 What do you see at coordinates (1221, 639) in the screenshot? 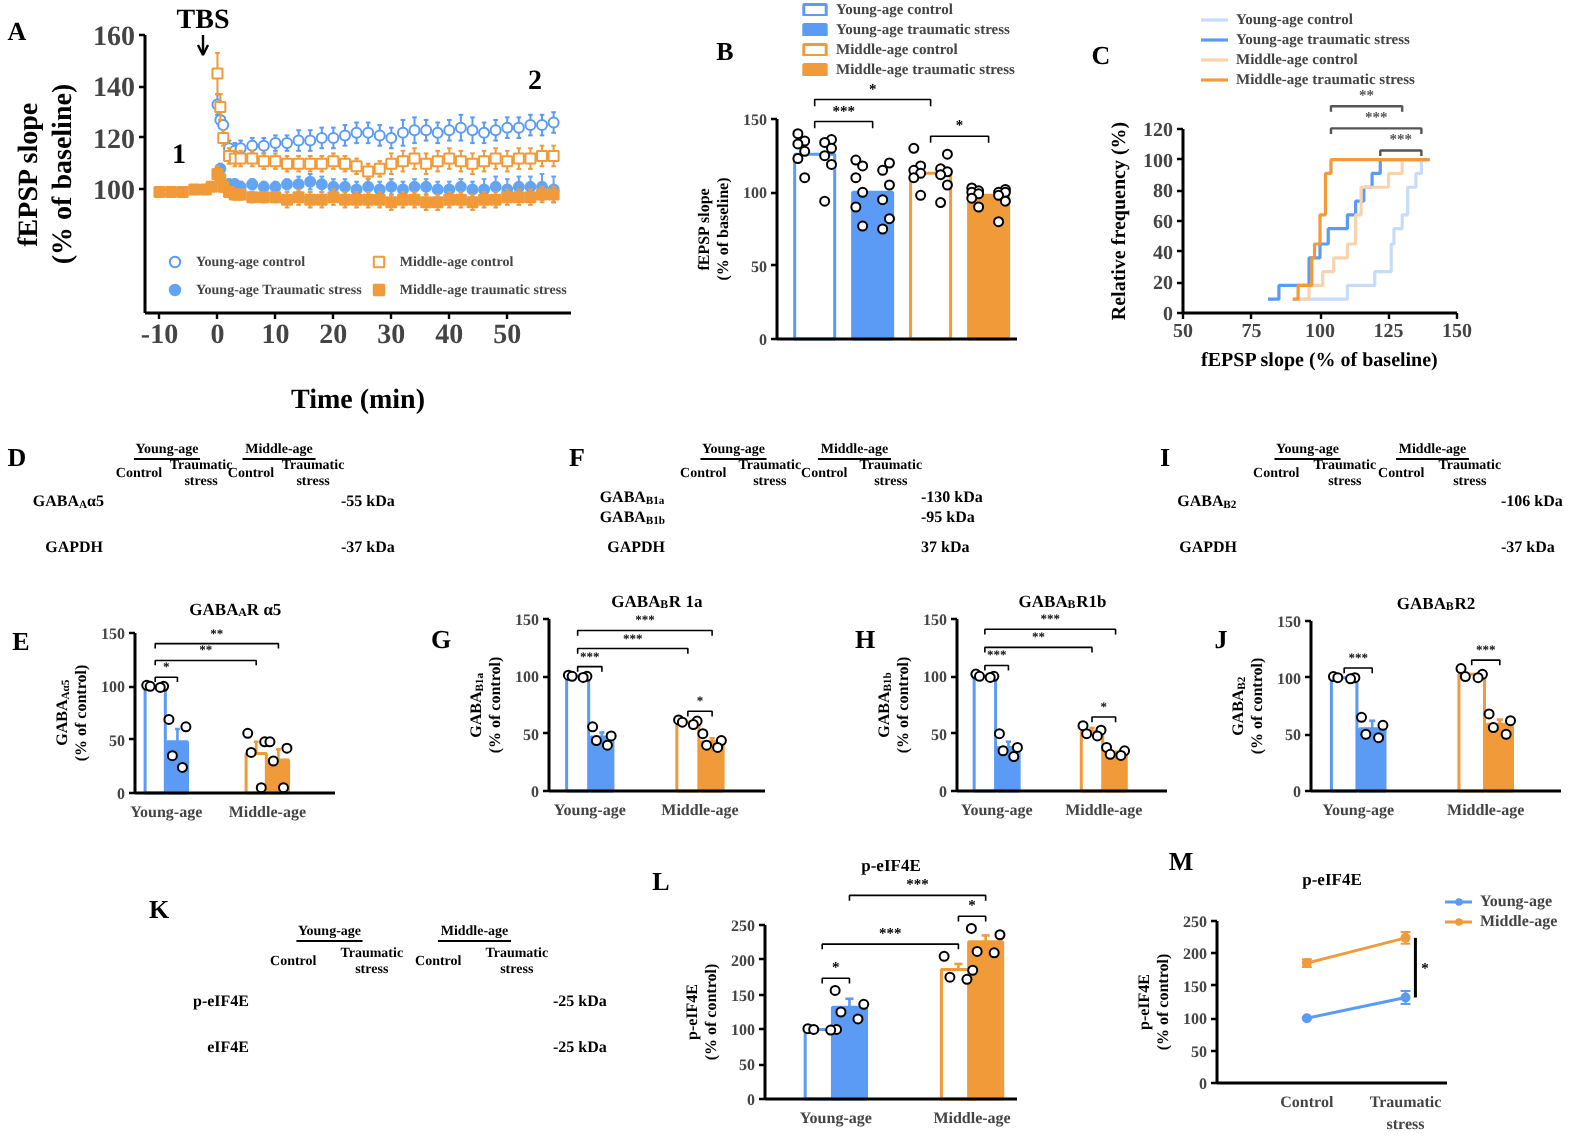
I see `text: J` at bounding box center [1221, 639].